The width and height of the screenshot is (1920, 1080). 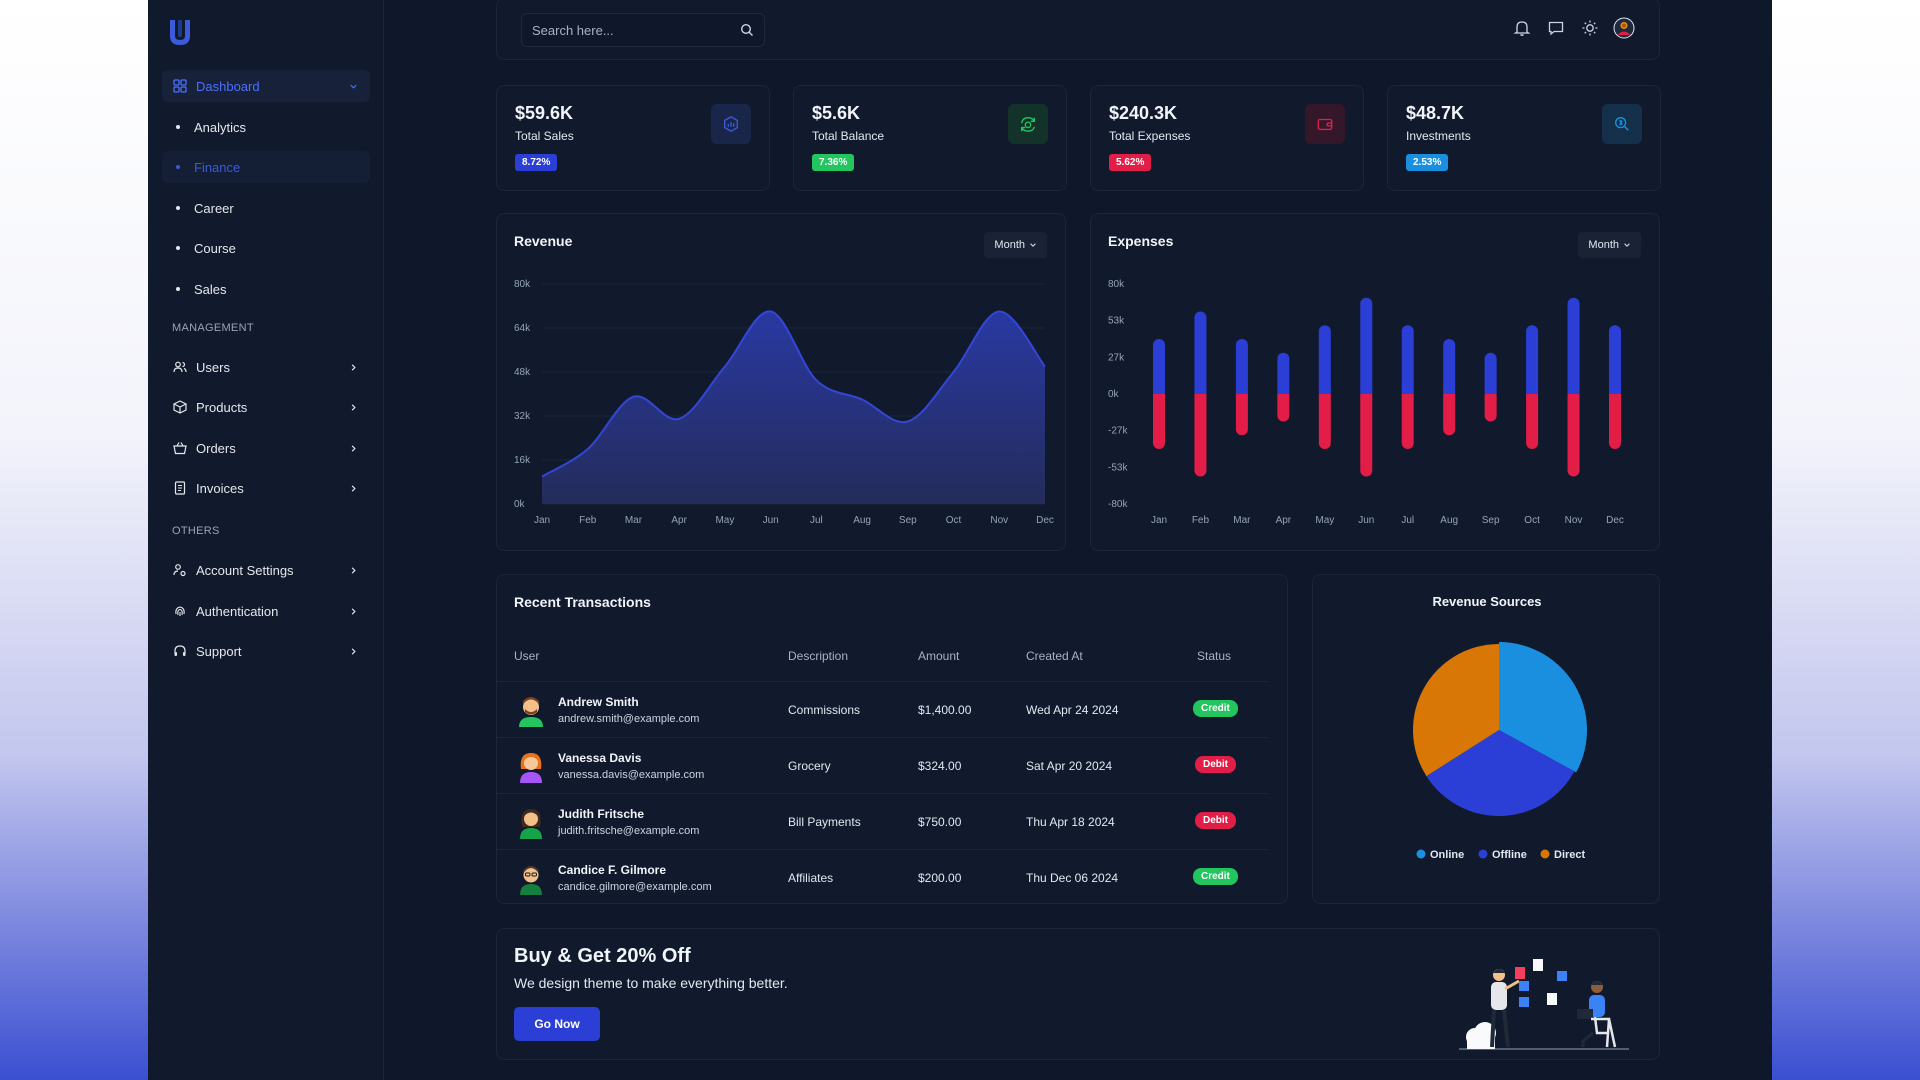 What do you see at coordinates (266, 289) in the screenshot?
I see `sidebar-sub-sales: Sales` at bounding box center [266, 289].